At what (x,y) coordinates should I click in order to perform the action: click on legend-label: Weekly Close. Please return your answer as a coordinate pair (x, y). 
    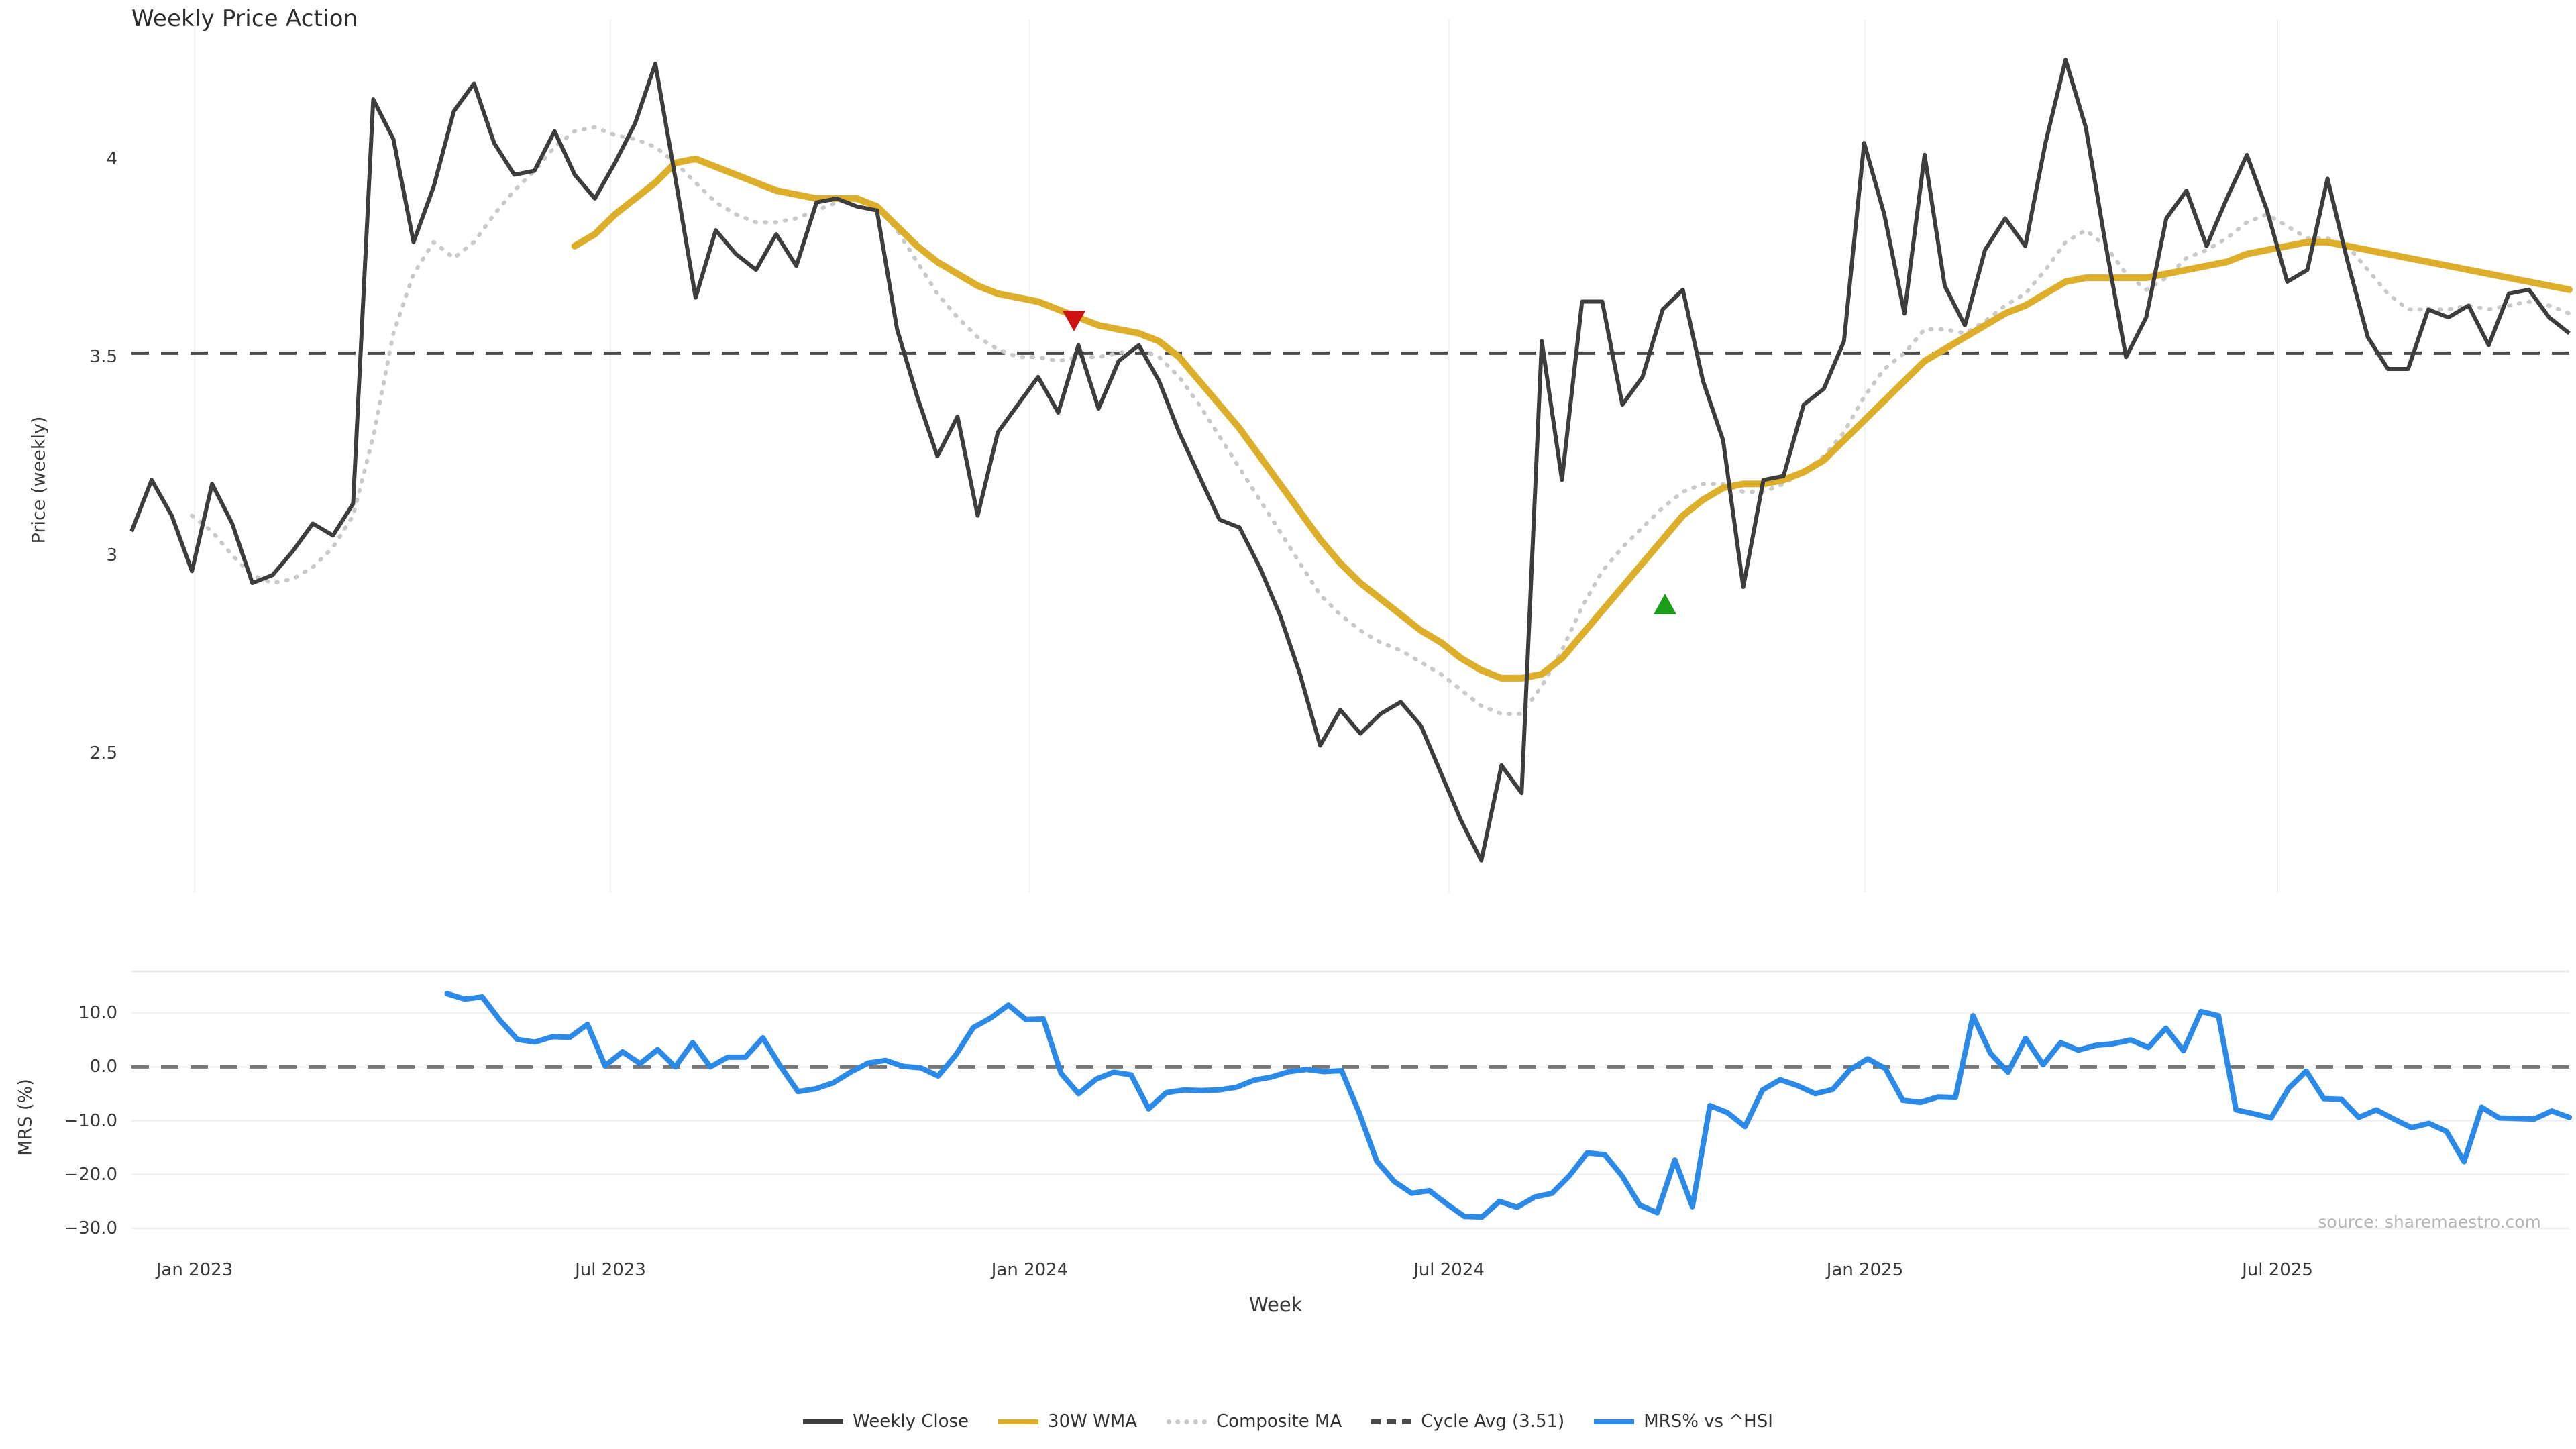
    Looking at the image, I should click on (911, 1421).